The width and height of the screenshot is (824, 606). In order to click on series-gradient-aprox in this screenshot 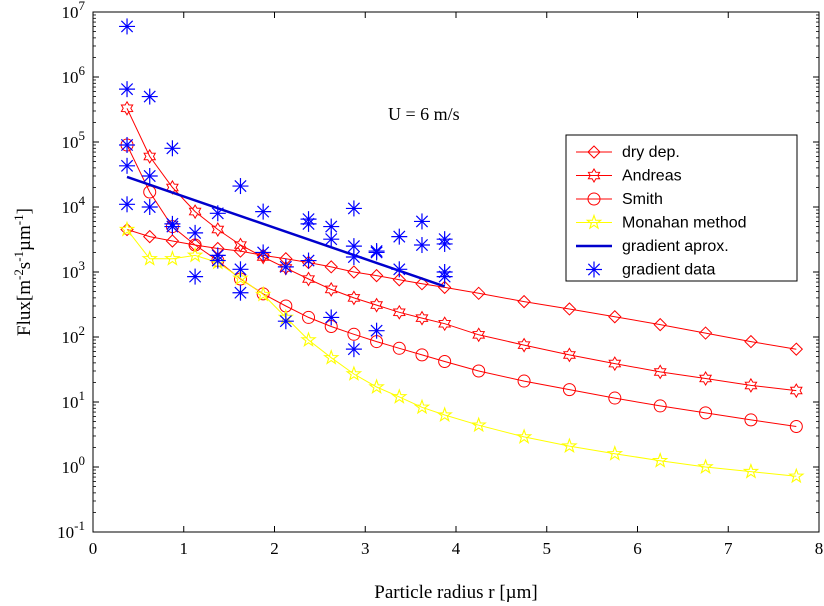, I will do `click(286, 231)`.